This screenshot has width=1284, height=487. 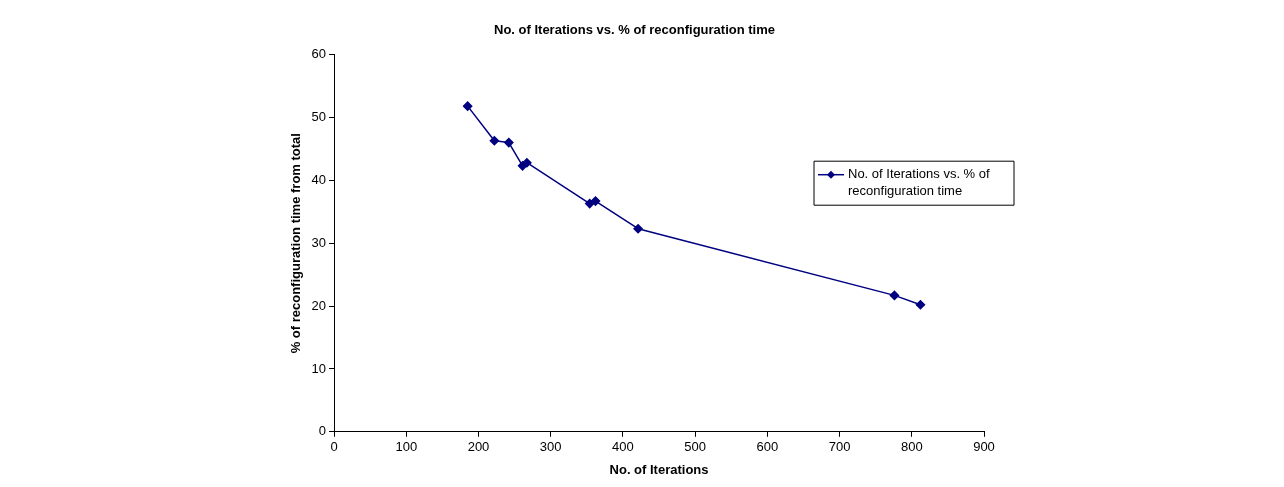 I want to click on y-tick-label: 50, so click(x=319, y=117).